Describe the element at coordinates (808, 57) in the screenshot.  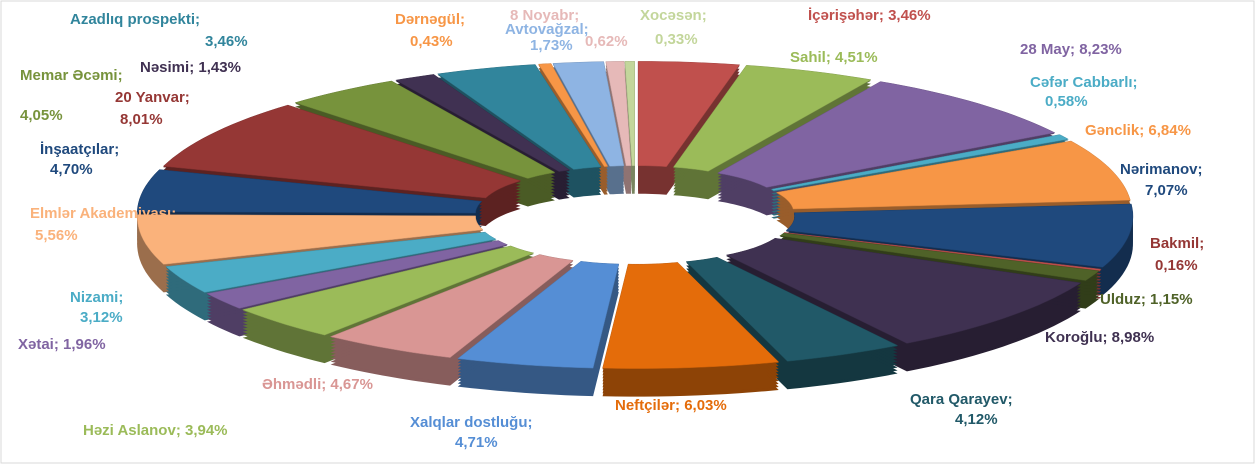
I see `label-category: Sahil` at that location.